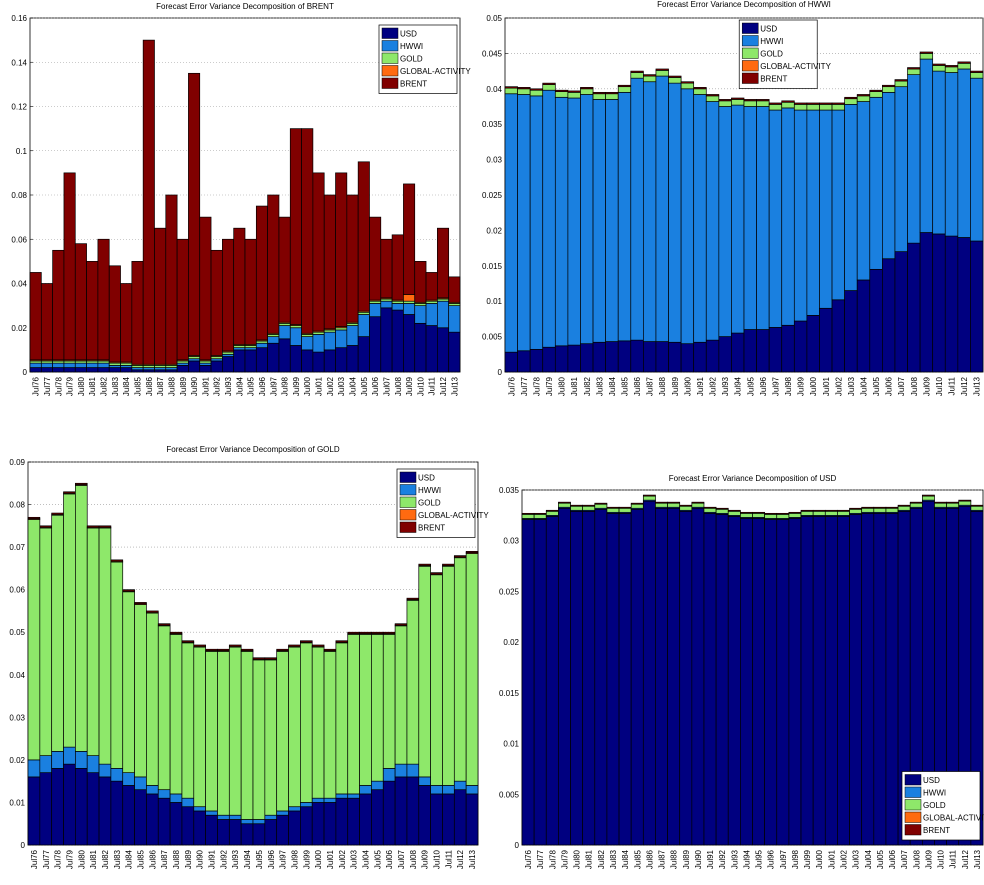 The height and width of the screenshot is (885, 984). I want to click on x-tick-label: Jul94, so click(746, 859).